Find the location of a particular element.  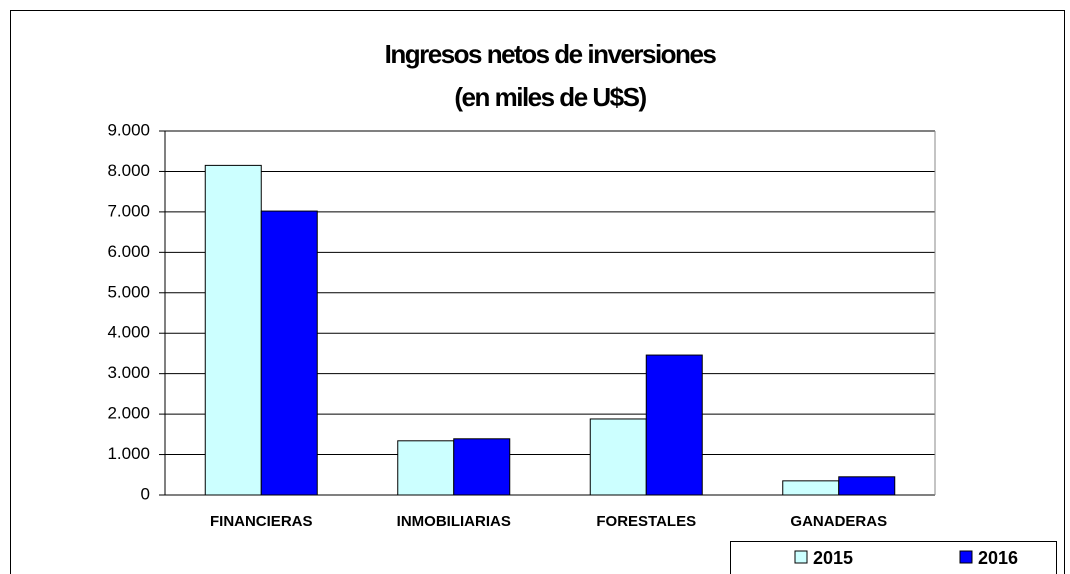

y-tick-label: 8.000 is located at coordinates (128, 170).